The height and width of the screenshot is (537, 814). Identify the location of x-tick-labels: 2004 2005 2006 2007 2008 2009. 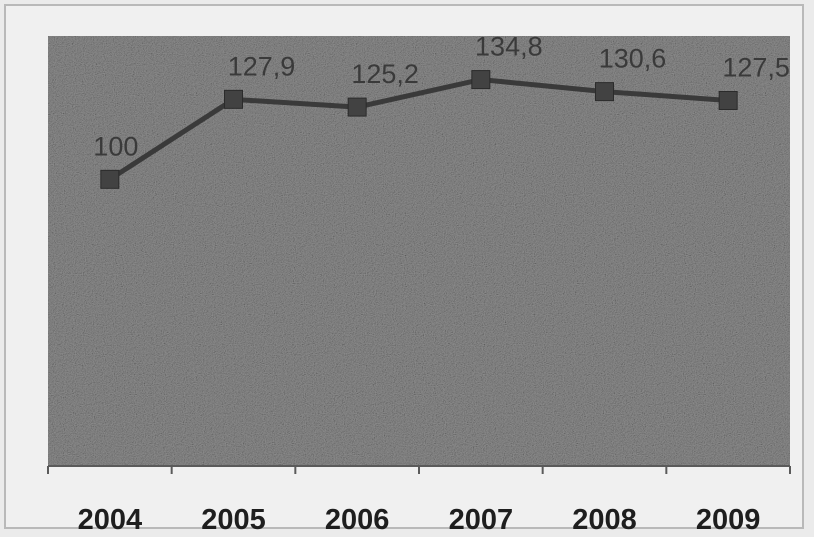
(419, 520).